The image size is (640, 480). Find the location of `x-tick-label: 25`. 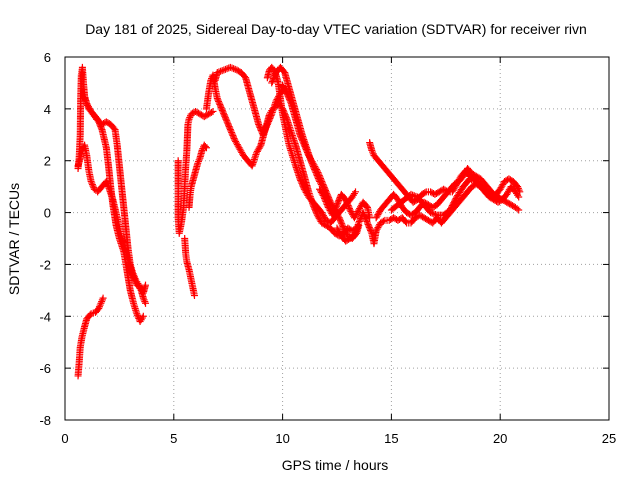

x-tick-label: 25 is located at coordinates (609, 438).